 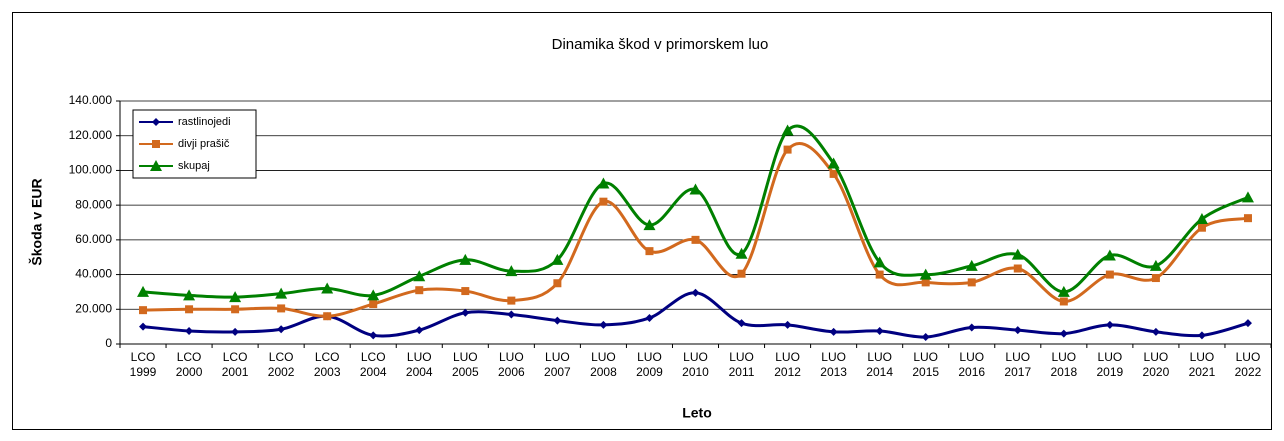 What do you see at coordinates (603, 372) in the screenshot?
I see `x-tick-label: 2008` at bounding box center [603, 372].